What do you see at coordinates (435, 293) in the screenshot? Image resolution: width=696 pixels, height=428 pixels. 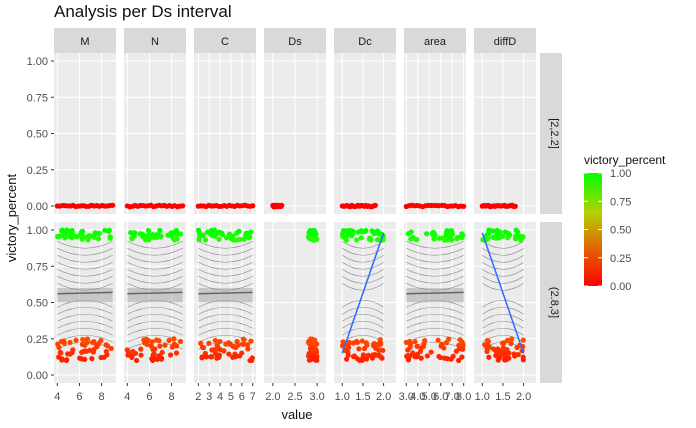 I see `smooth-line` at bounding box center [435, 293].